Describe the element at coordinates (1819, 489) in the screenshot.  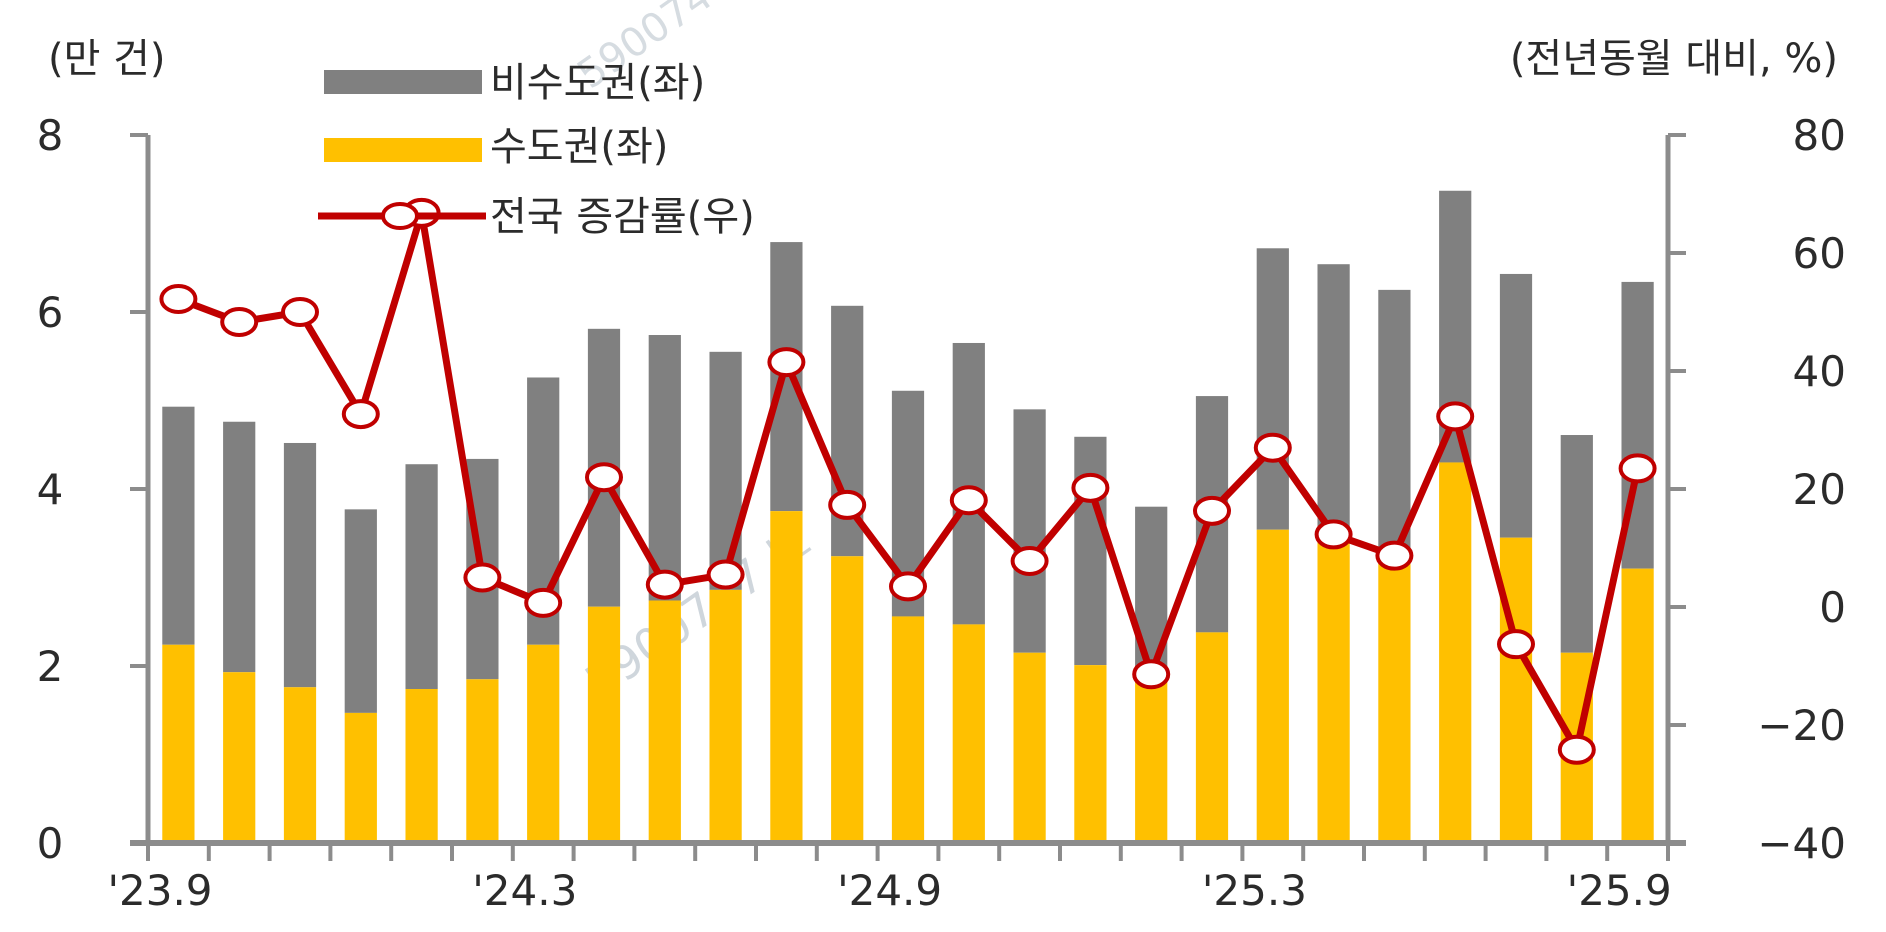
I see `right-tick-label: 20` at that location.